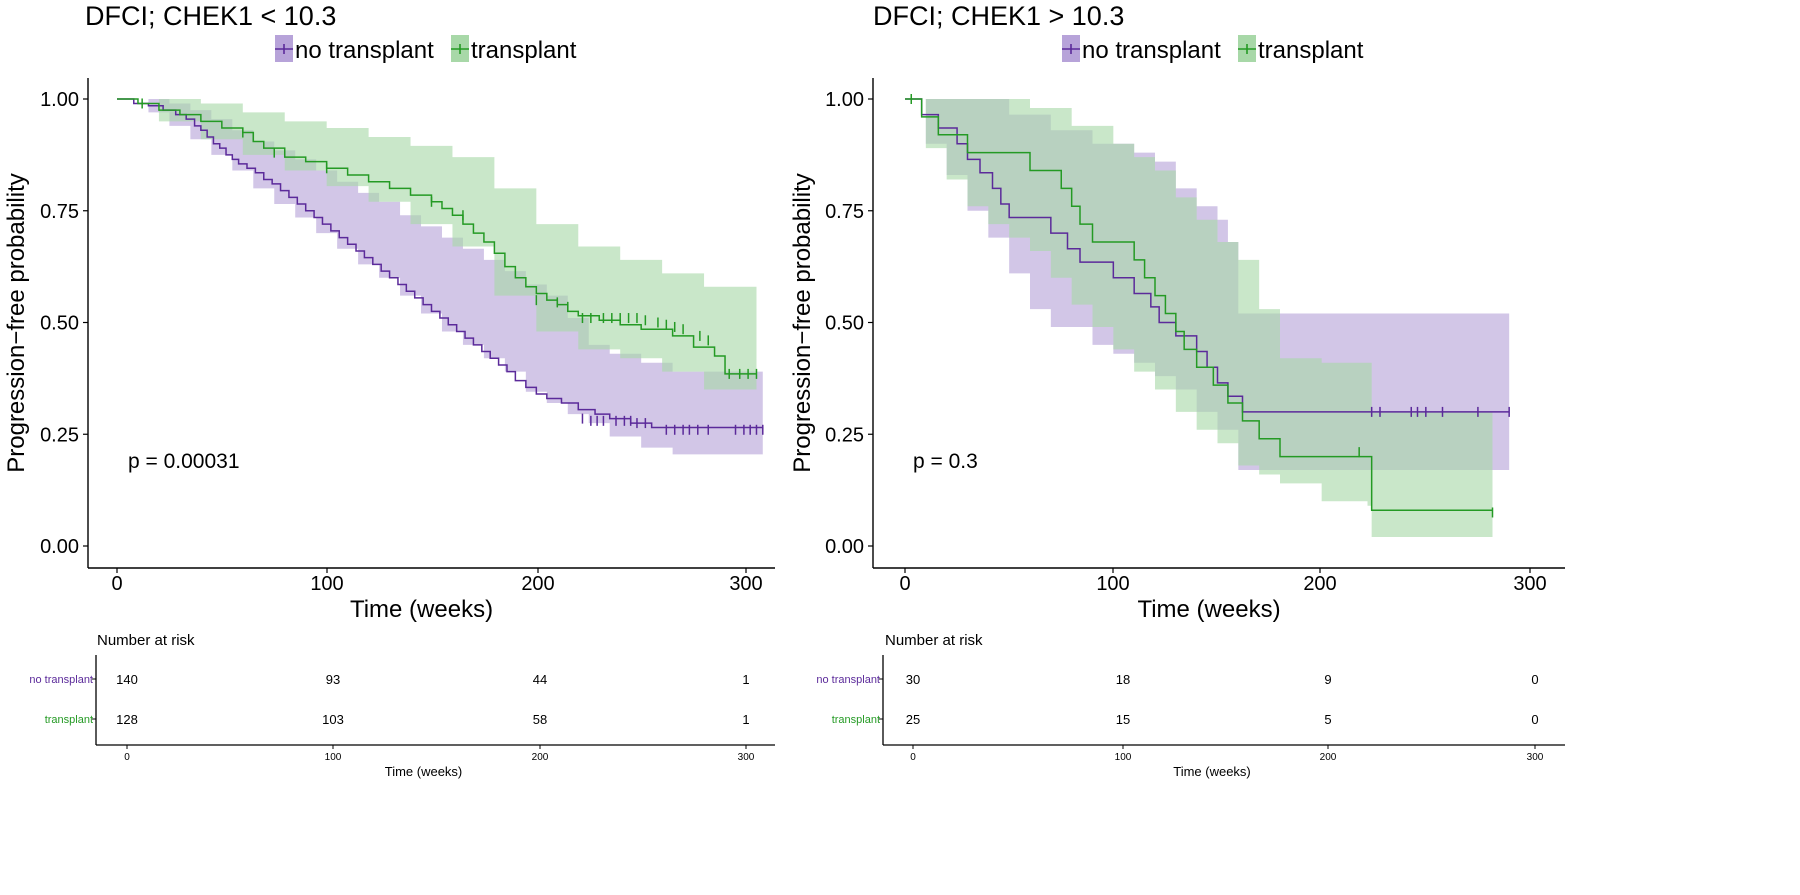 The width and height of the screenshot is (1800, 895). I want to click on risk-count: 5, so click(1327, 719).